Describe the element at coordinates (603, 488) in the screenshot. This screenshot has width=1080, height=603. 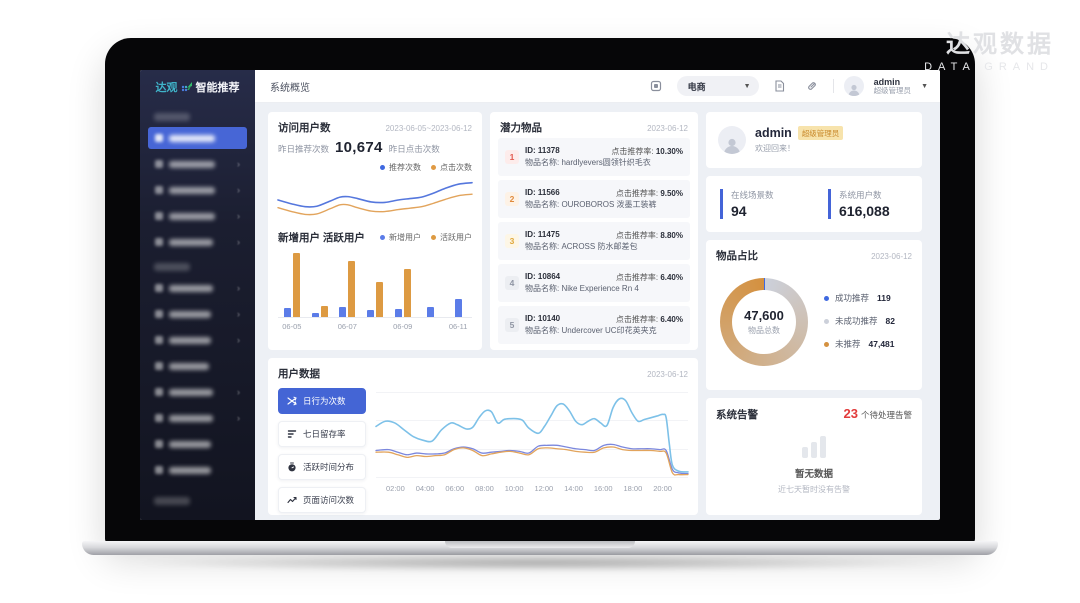
I see `time-tick-label: 16:00` at that location.